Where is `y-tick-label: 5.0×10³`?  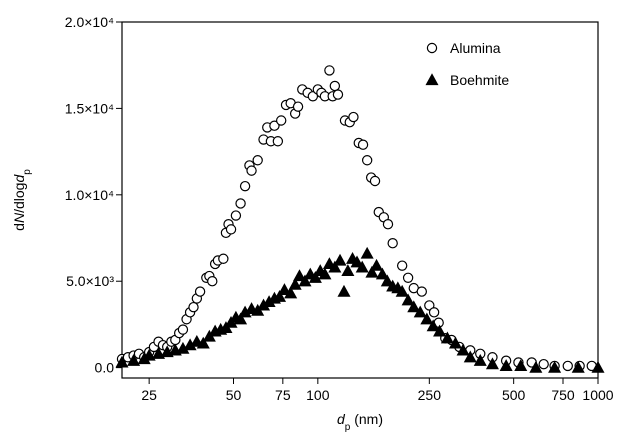 y-tick-label: 5.0×10³ is located at coordinates (90, 281).